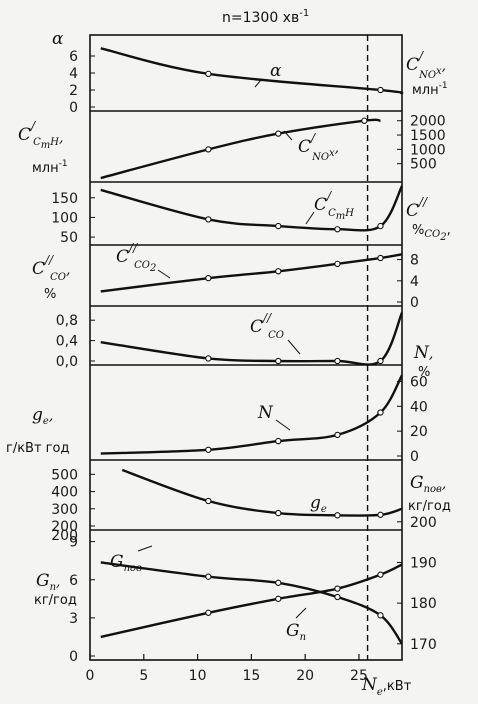  I want to click on cch-axis-tick-label: 100, so click(64, 218).